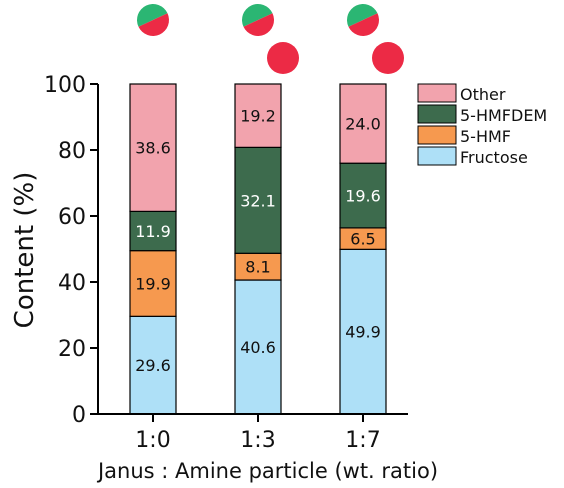  What do you see at coordinates (65, 85) in the screenshot?
I see `y-tick-label: 100` at bounding box center [65, 85].